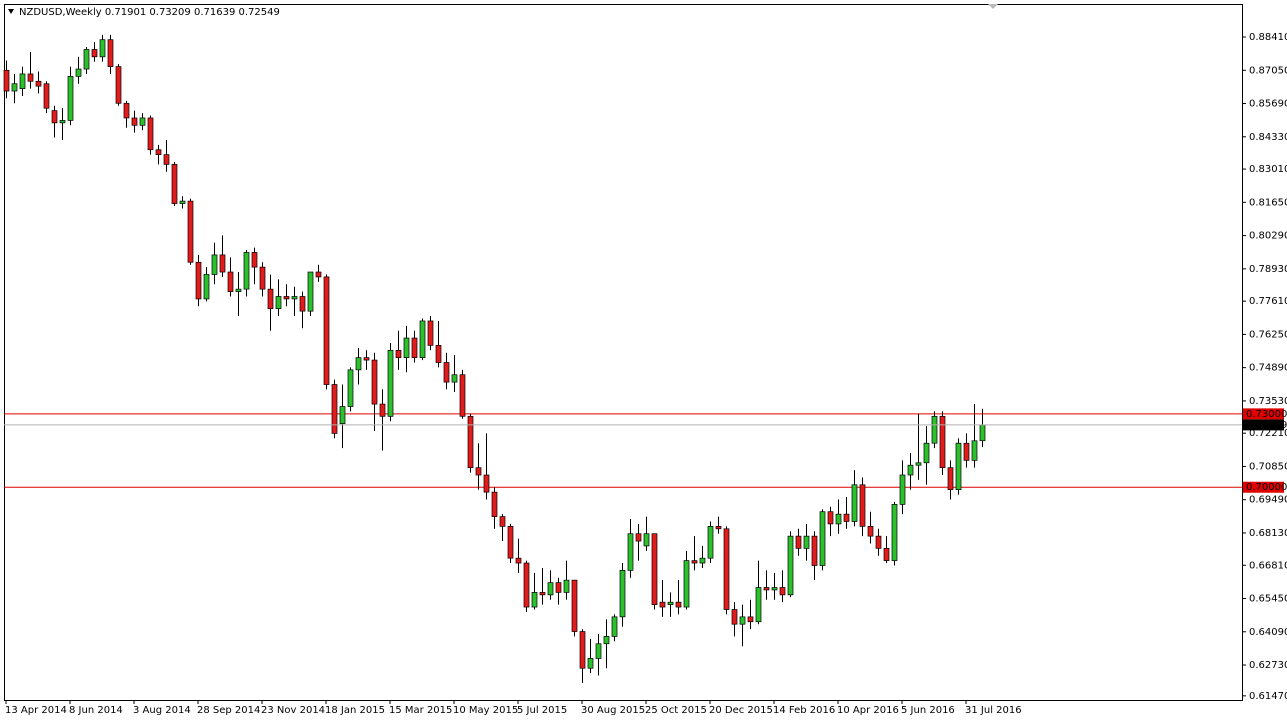  I want to click on x-tick-label: 13 Apr 2014, so click(36, 710).